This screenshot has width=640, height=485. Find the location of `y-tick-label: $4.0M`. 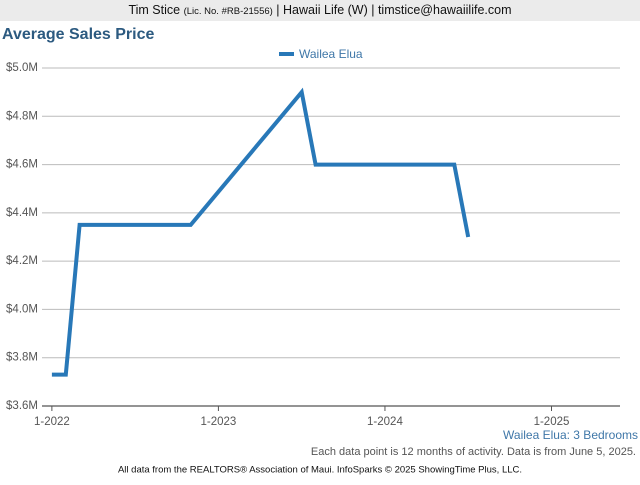

y-tick-label: $4.0M is located at coordinates (22, 309).